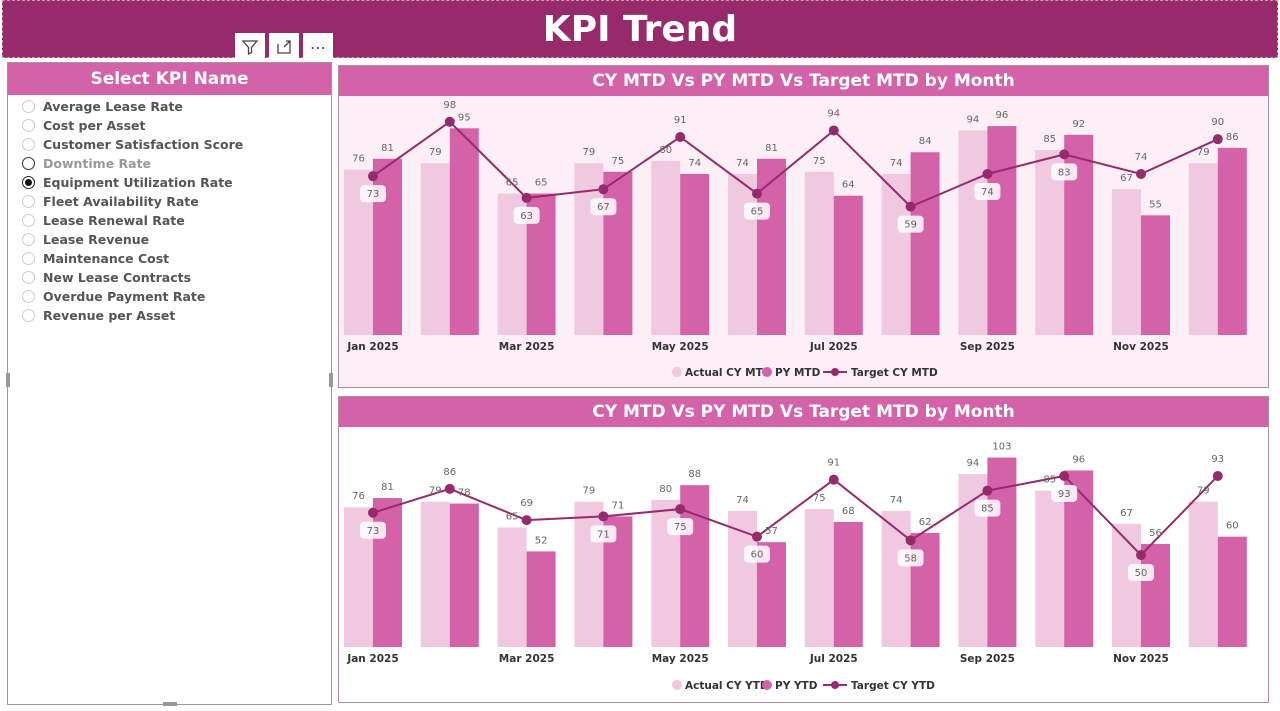  I want to click on data-label-target: 90, so click(1217, 122).